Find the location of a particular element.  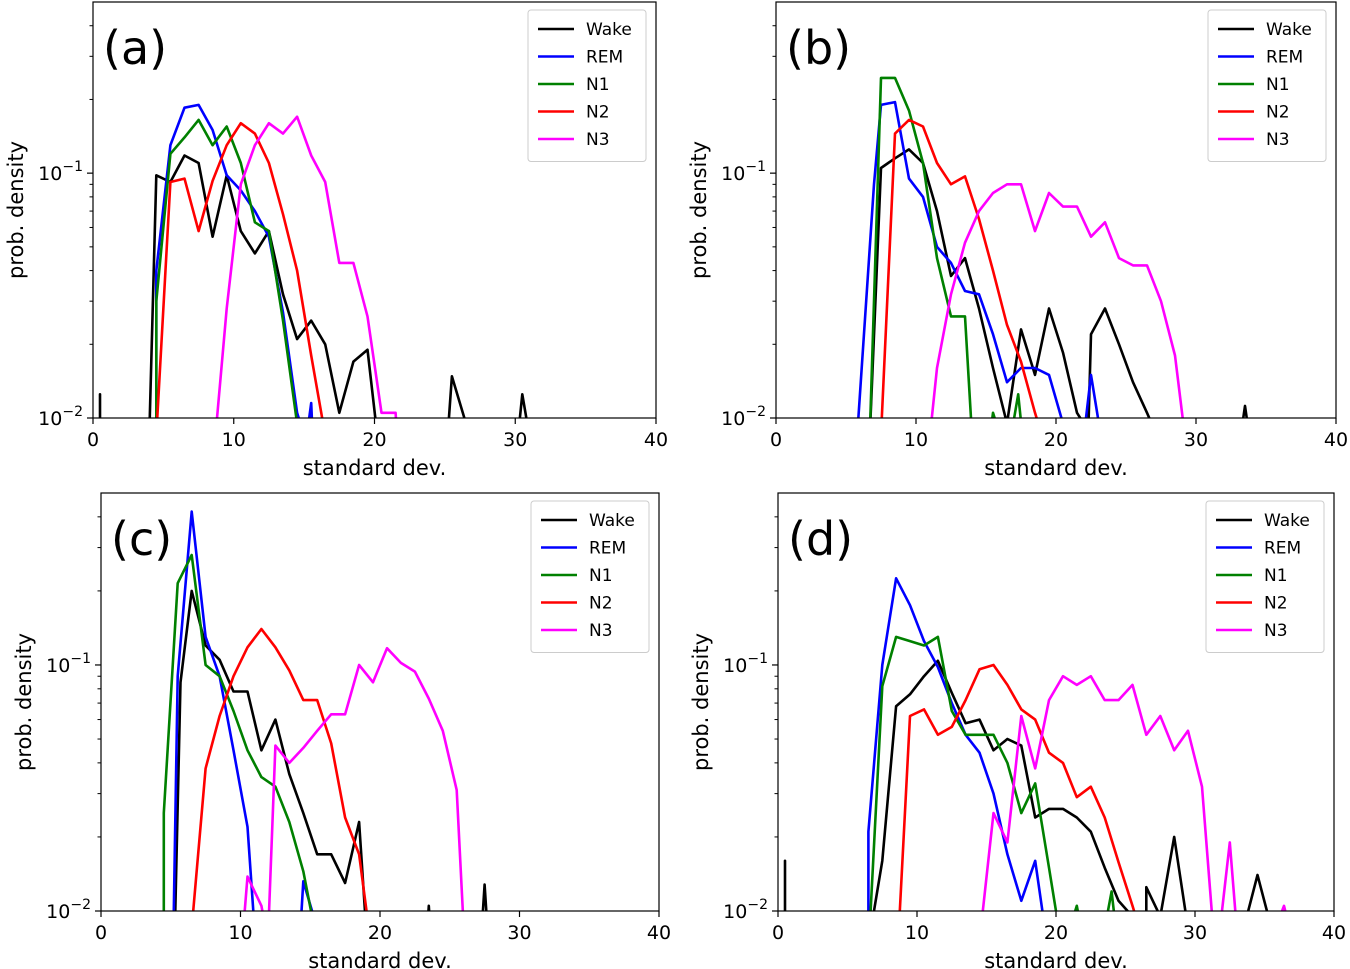

panel-b-lines is located at coordinates (1053, 247).